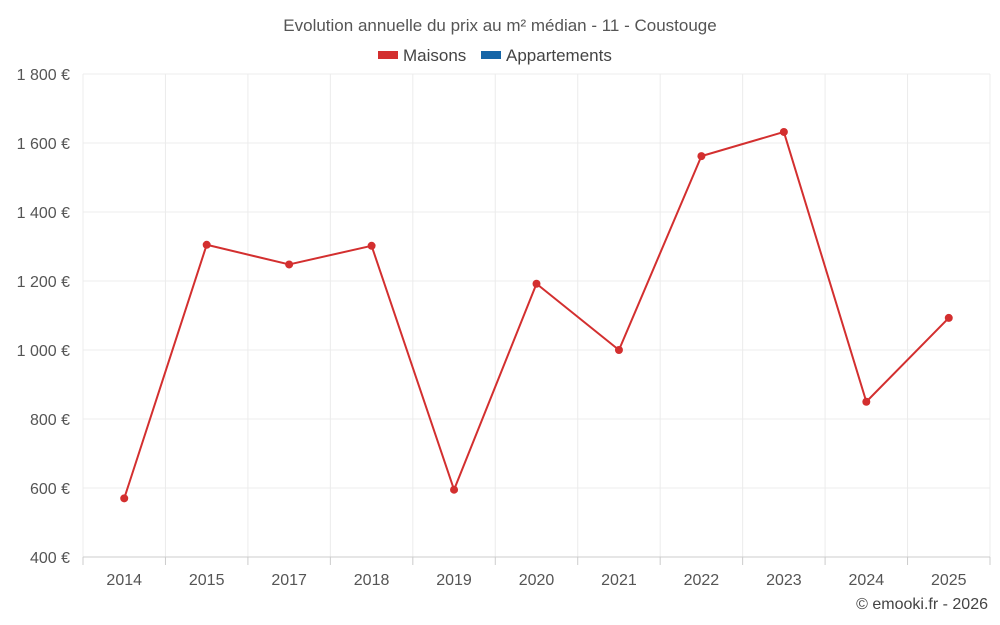 Image resolution: width=1000 pixels, height=625 pixels. What do you see at coordinates (922, 604) in the screenshot?
I see `credit-text: © emooki.fr - 2026` at bounding box center [922, 604].